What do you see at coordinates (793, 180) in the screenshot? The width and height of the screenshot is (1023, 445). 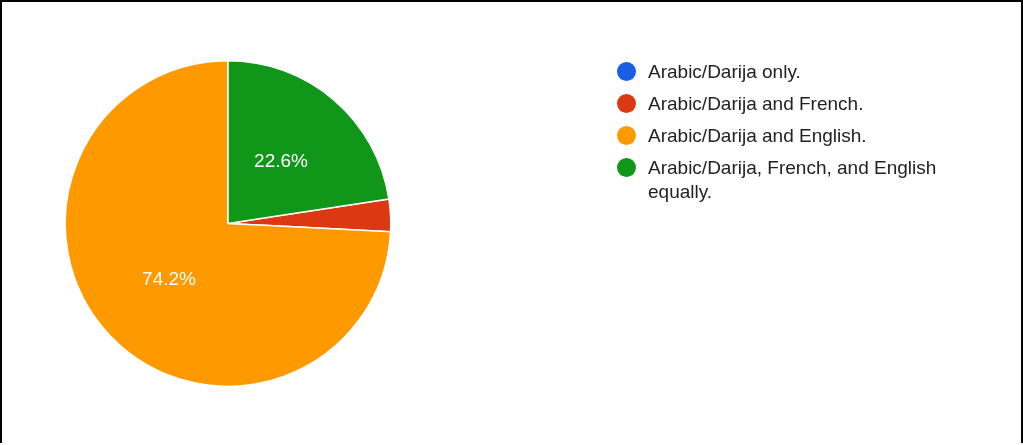 I see `legend-label: Arabic/Darija, French, and English equally.` at bounding box center [793, 180].